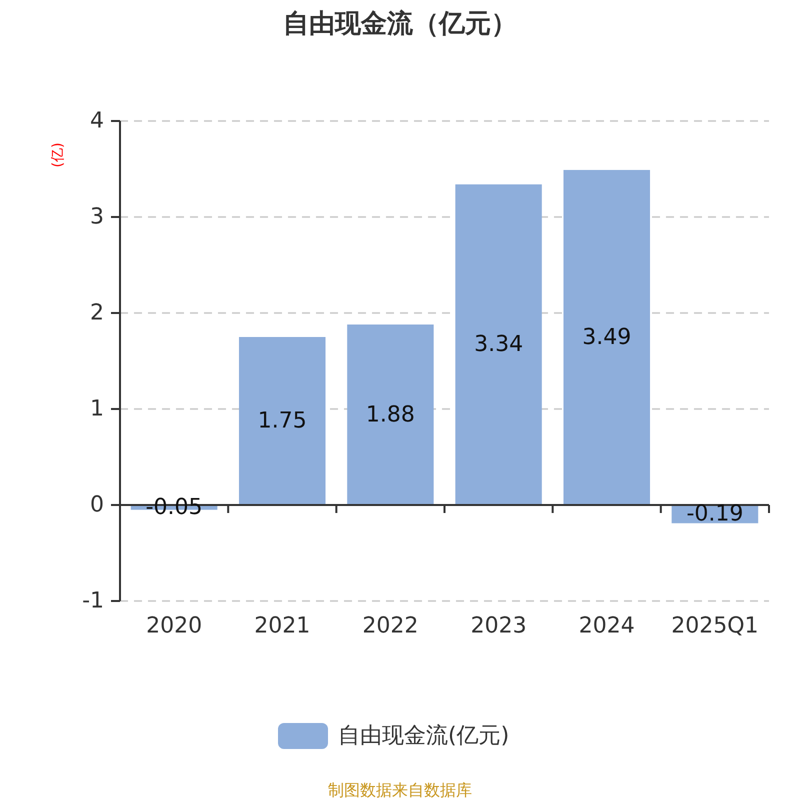 The height and width of the screenshot is (800, 800). I want to click on x-tick-label: 2021, so click(282, 626).